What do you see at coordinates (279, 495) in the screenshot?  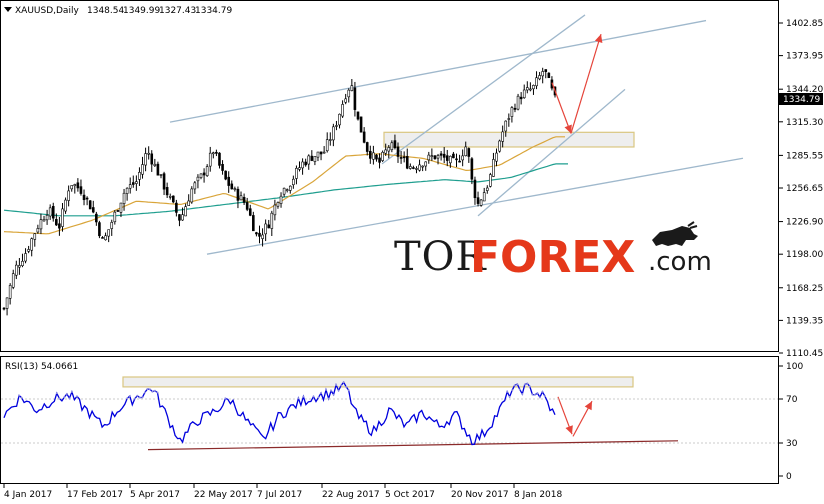 I see `time-tick-label: 7 Jul 2017` at bounding box center [279, 495].